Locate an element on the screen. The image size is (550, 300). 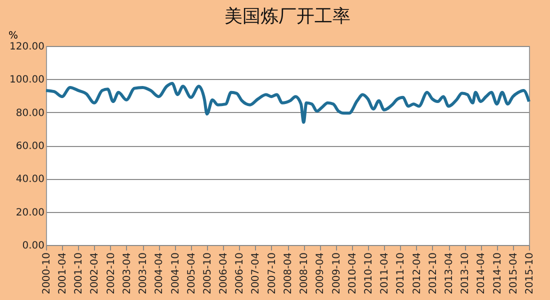
x-tick-label: 2014-10 is located at coordinates (498, 273).